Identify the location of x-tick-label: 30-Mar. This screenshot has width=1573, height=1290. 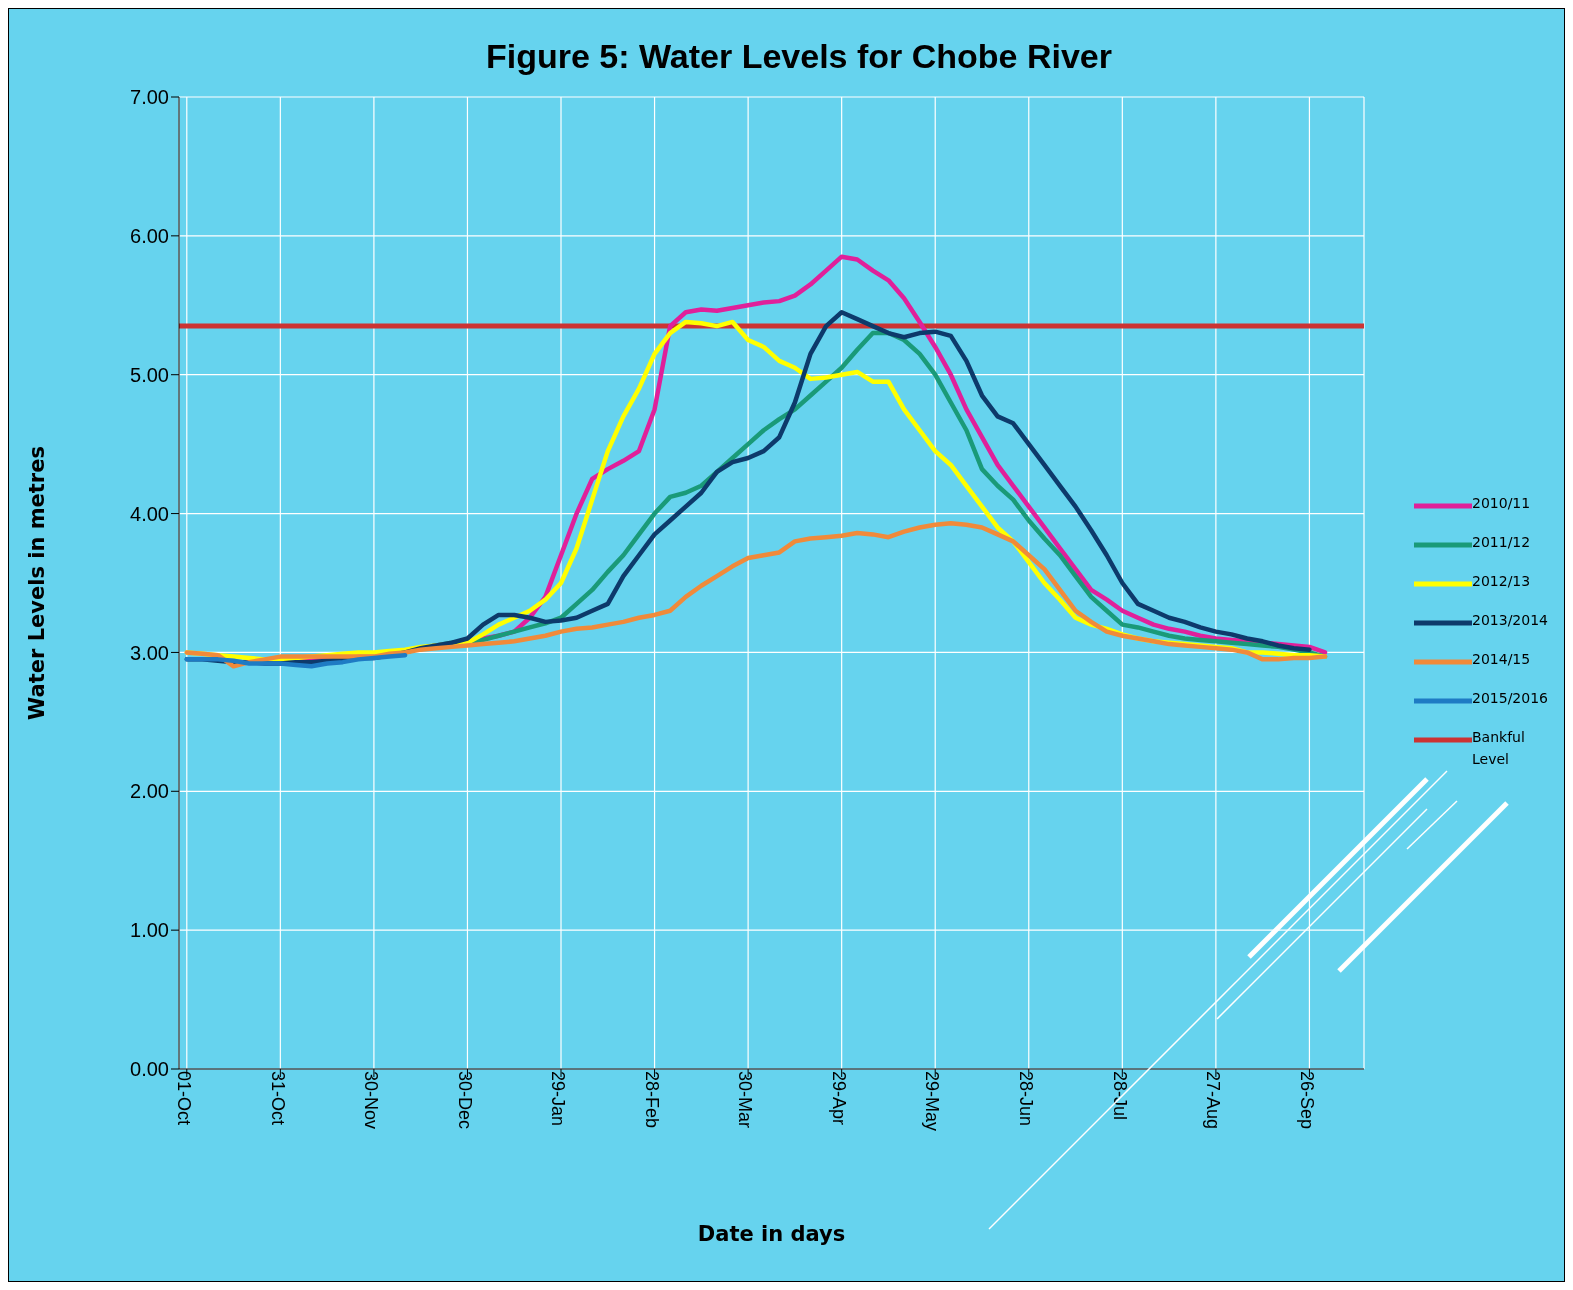
(745, 1100).